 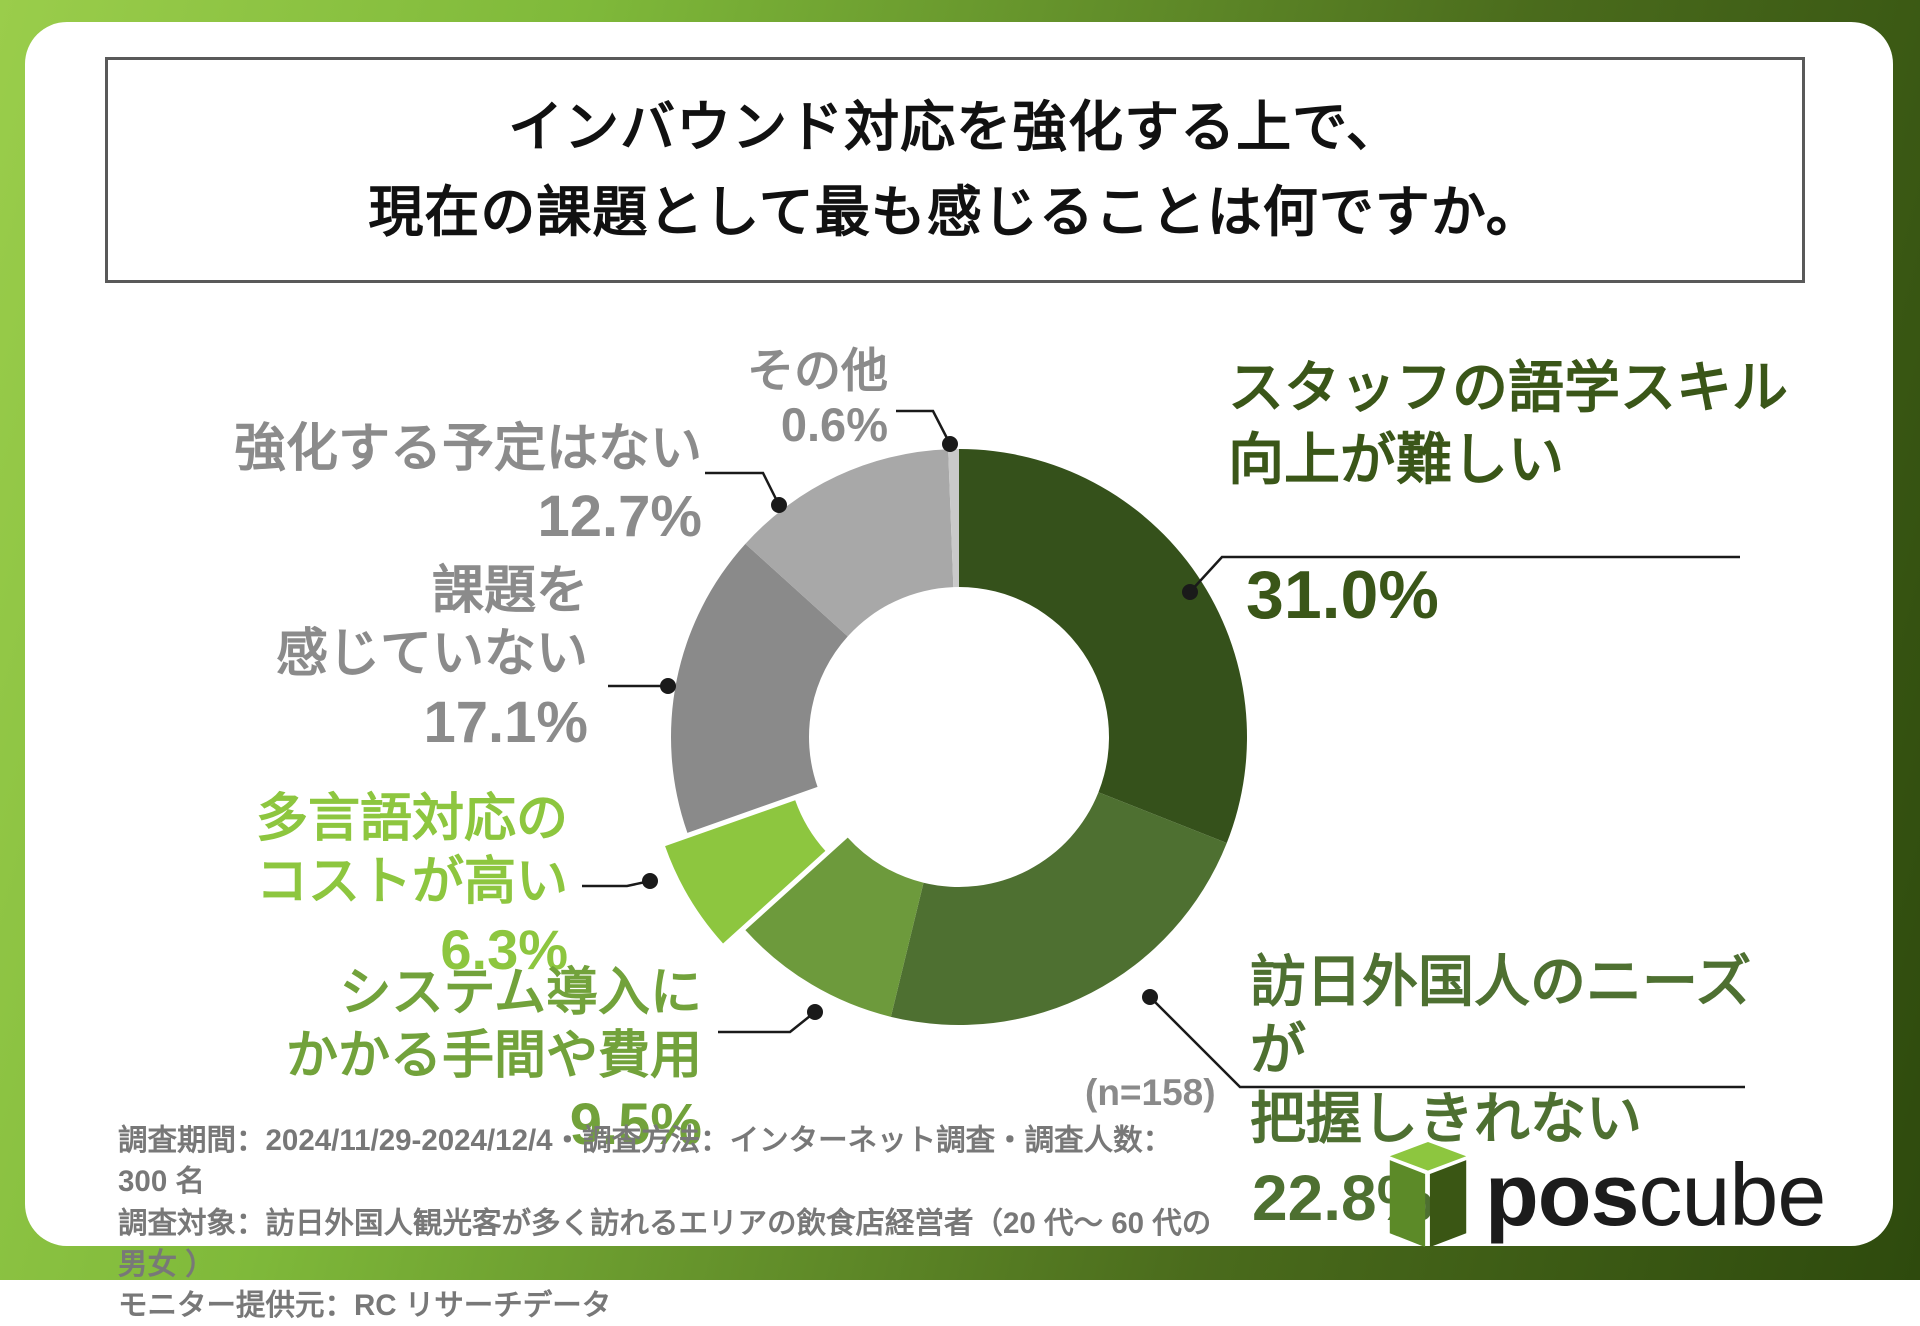 What do you see at coordinates (1446, 1118) in the screenshot?
I see `slice-label-text: 把握しきれない` at bounding box center [1446, 1118].